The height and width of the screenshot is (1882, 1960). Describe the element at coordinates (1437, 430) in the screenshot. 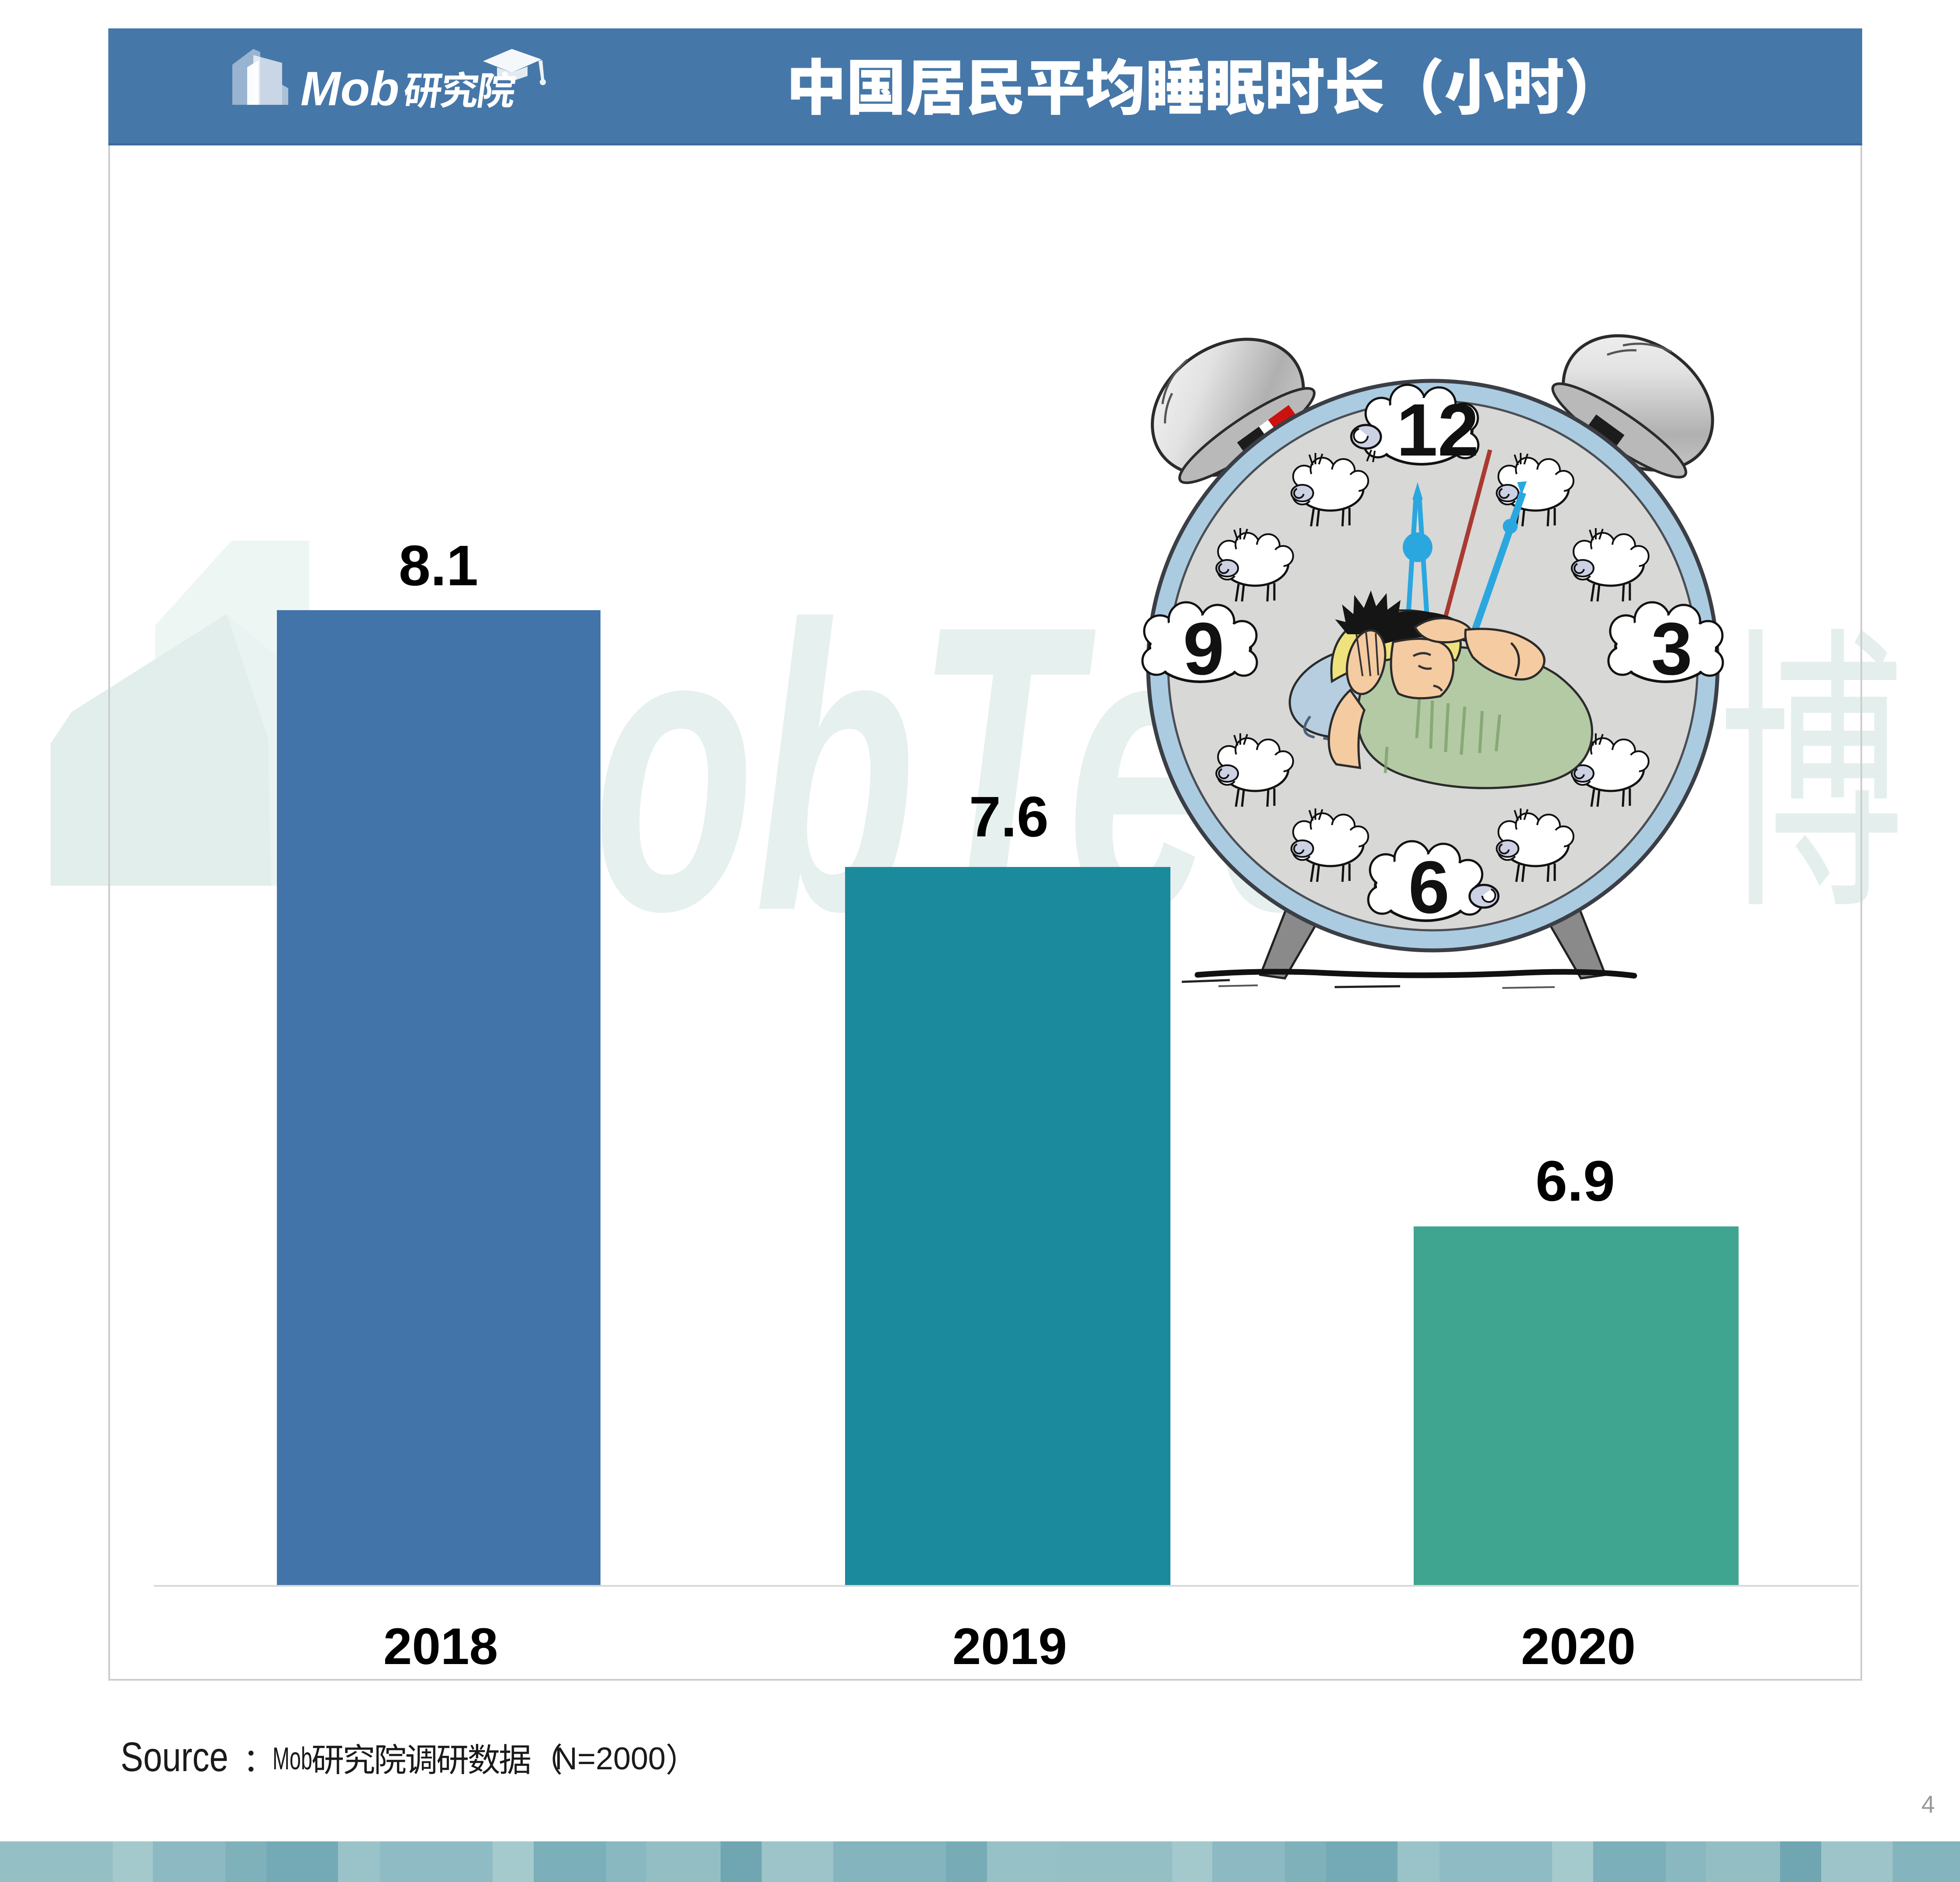

I see `svg-text: 12` at that location.